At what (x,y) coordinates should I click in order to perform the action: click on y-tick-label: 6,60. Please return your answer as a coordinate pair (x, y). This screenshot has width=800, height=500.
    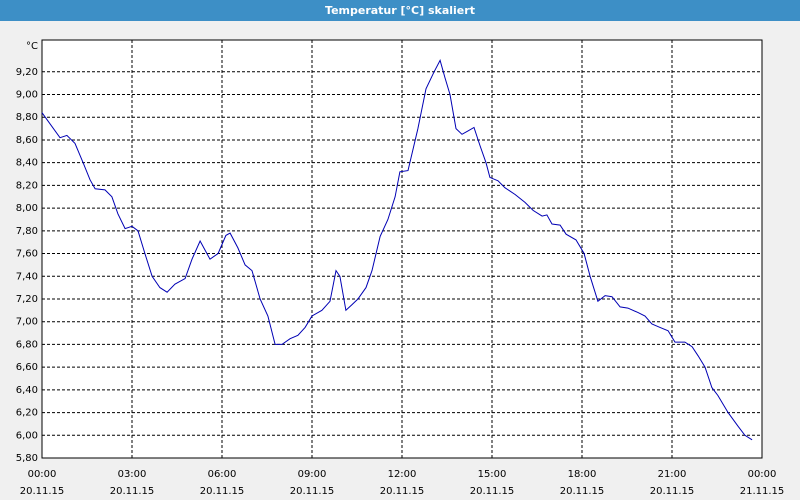
    Looking at the image, I should click on (27, 367).